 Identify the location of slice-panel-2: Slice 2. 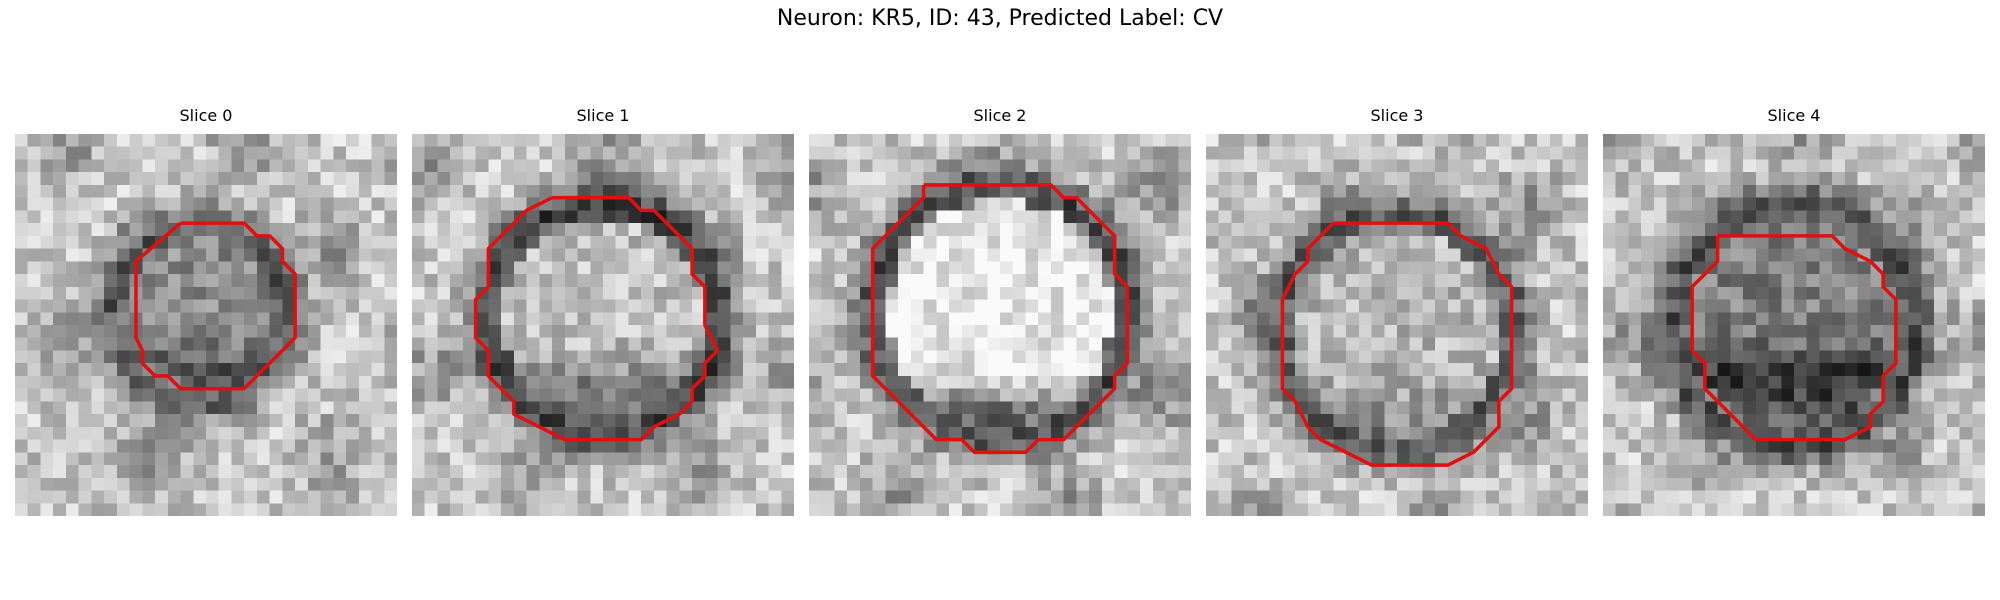
(1000, 313).